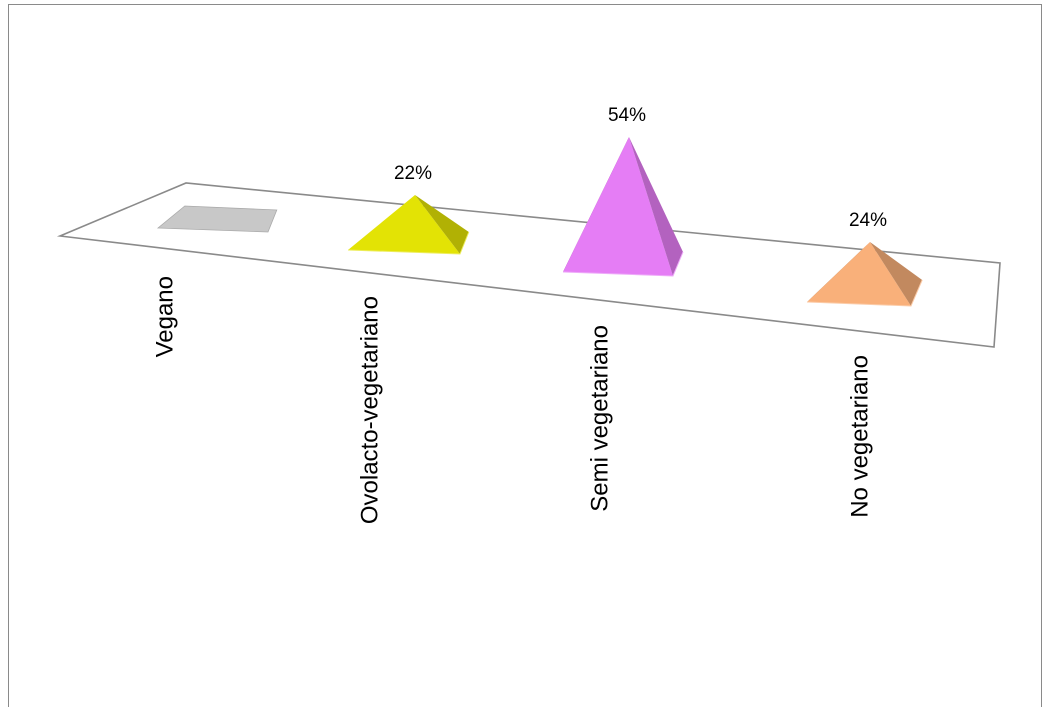 Image resolution: width=1047 pixels, height=709 pixels. I want to click on pyramid-vegano, so click(217, 219).